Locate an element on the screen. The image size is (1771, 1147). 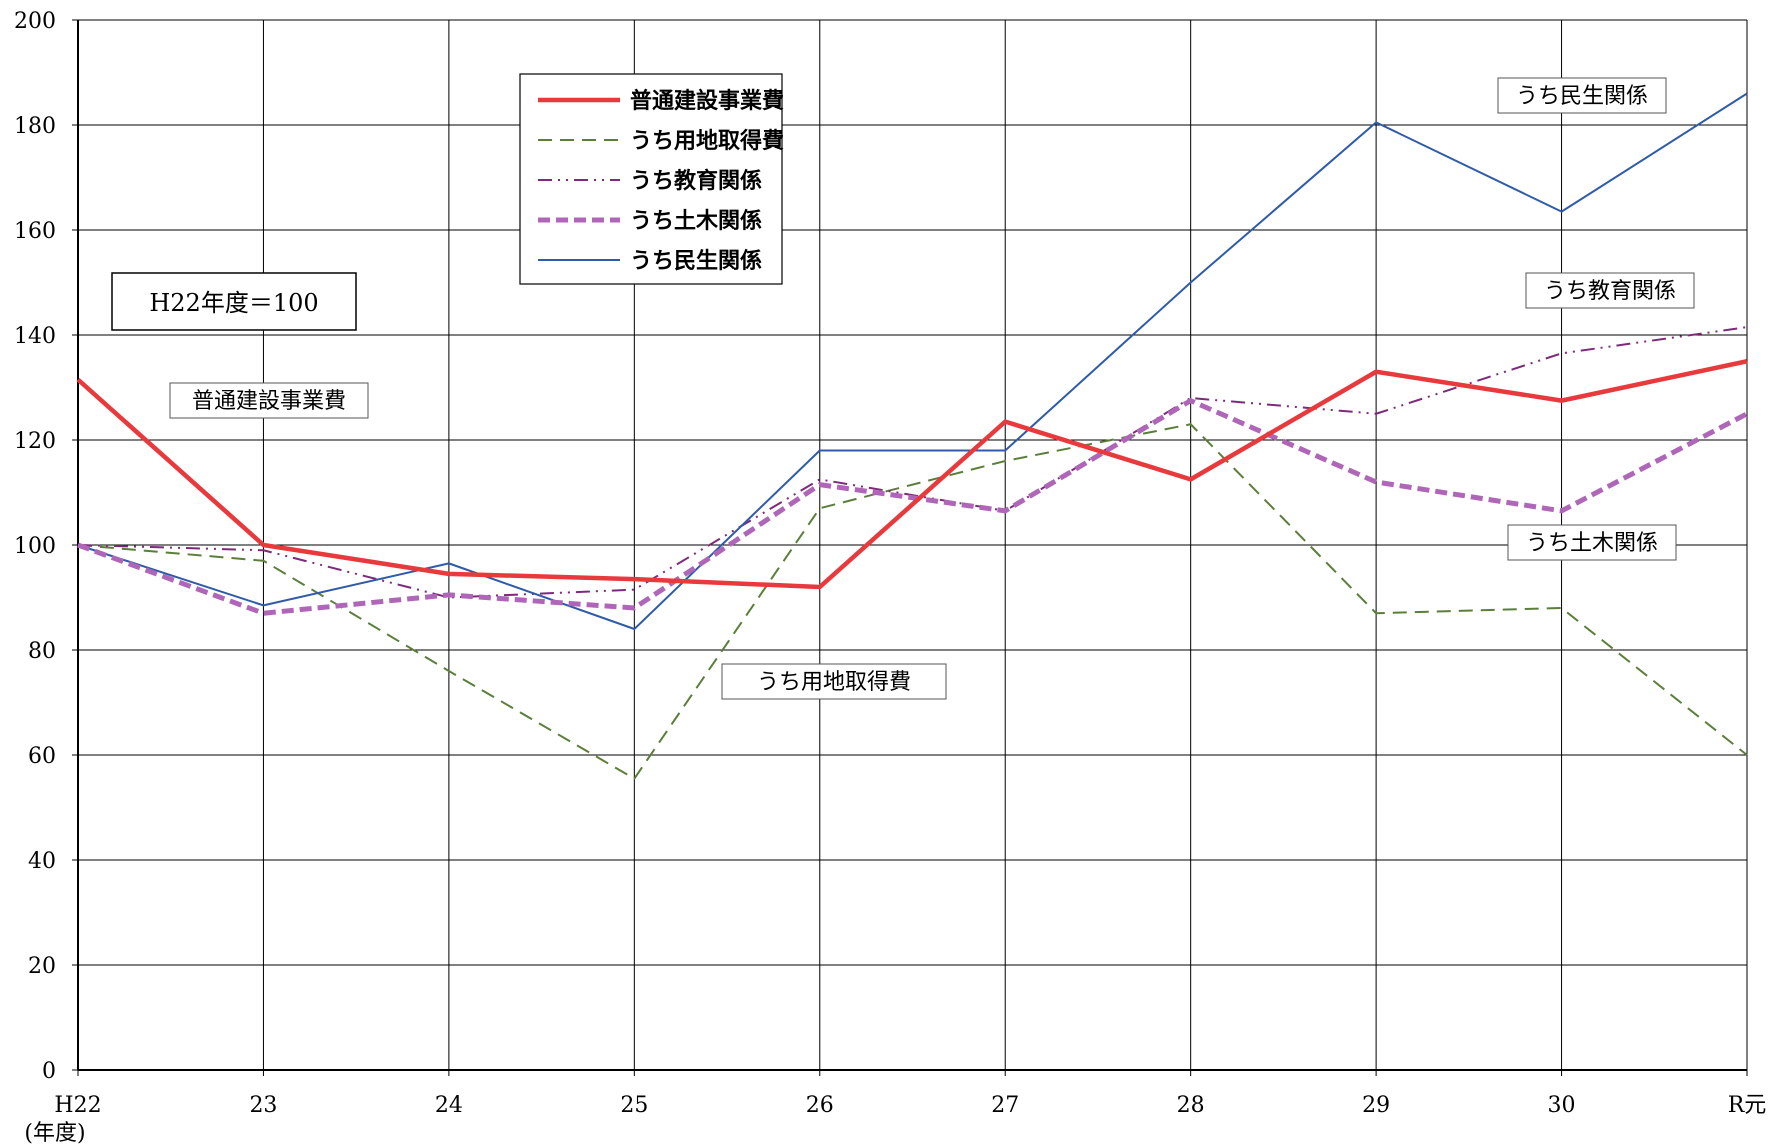
annotation-yochi-box is located at coordinates (834, 681).